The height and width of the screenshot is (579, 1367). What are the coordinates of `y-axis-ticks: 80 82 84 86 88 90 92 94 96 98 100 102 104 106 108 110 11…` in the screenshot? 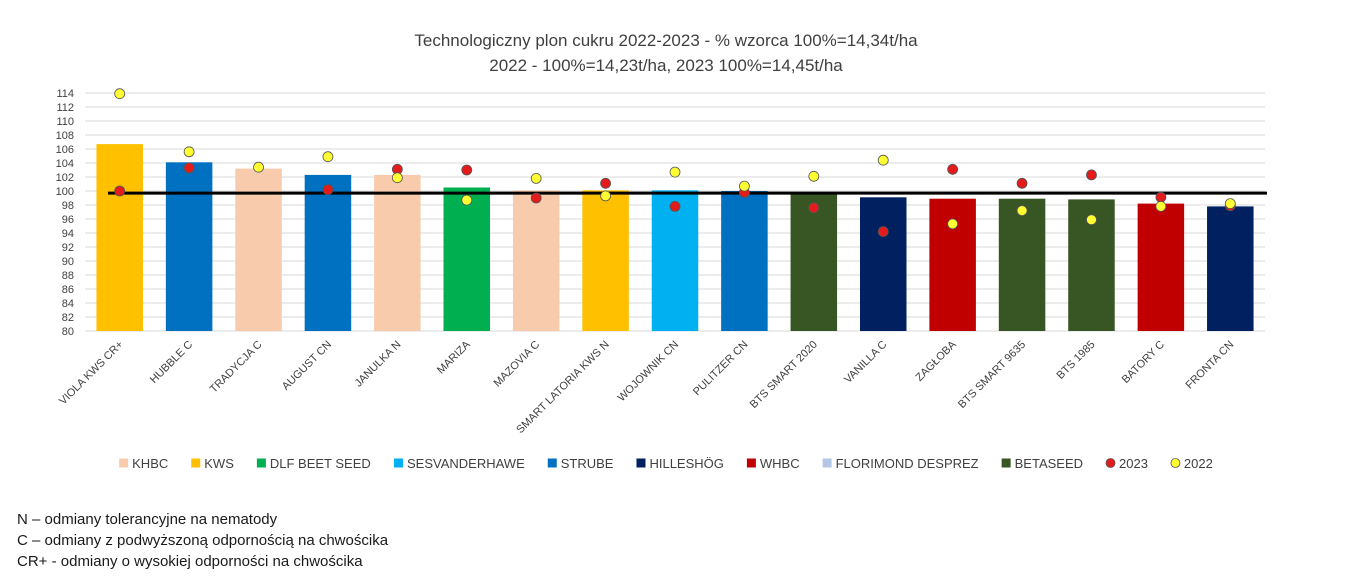 It's located at (65, 213).